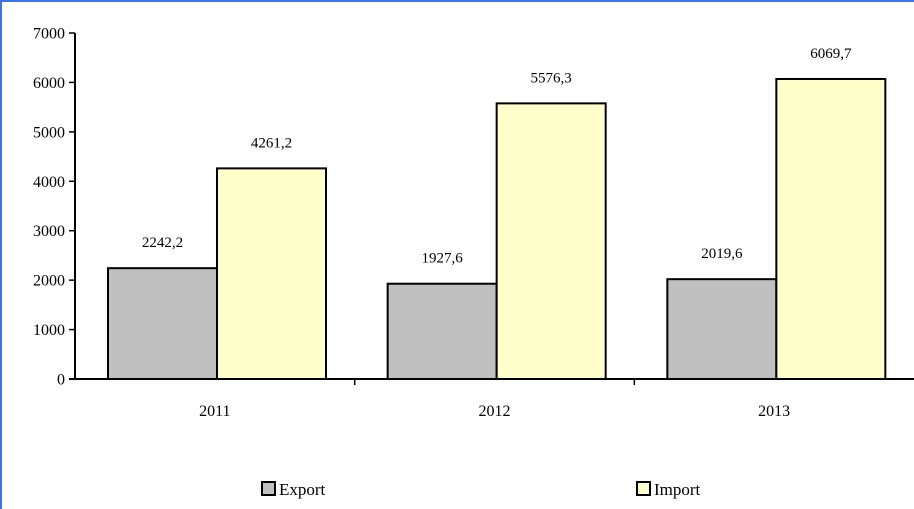  I want to click on y-tick-label: 3000, so click(49, 231).